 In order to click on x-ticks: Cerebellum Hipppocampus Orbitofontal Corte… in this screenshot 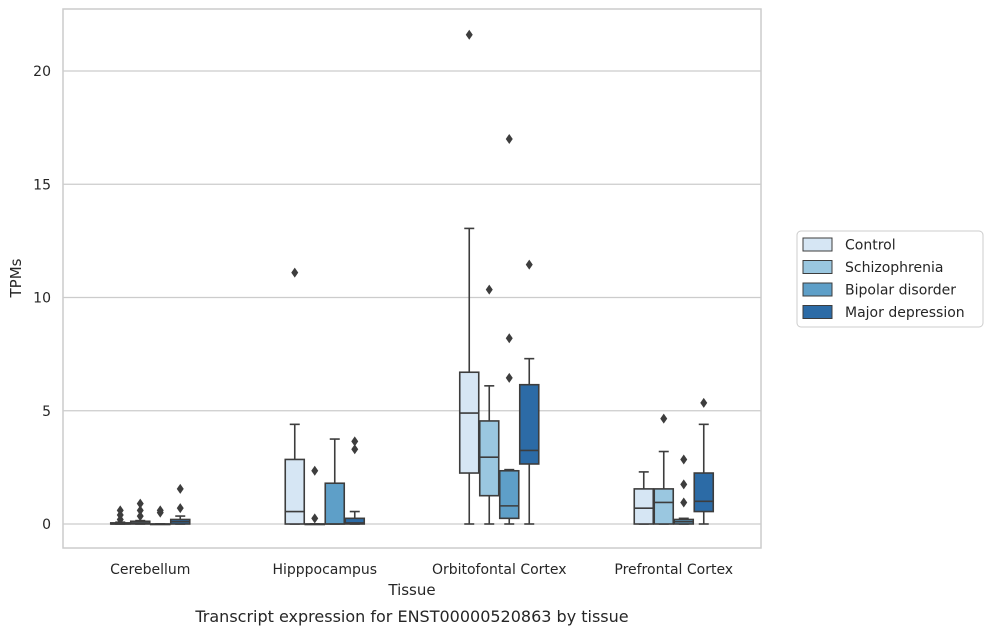, I will do `click(421, 570)`.